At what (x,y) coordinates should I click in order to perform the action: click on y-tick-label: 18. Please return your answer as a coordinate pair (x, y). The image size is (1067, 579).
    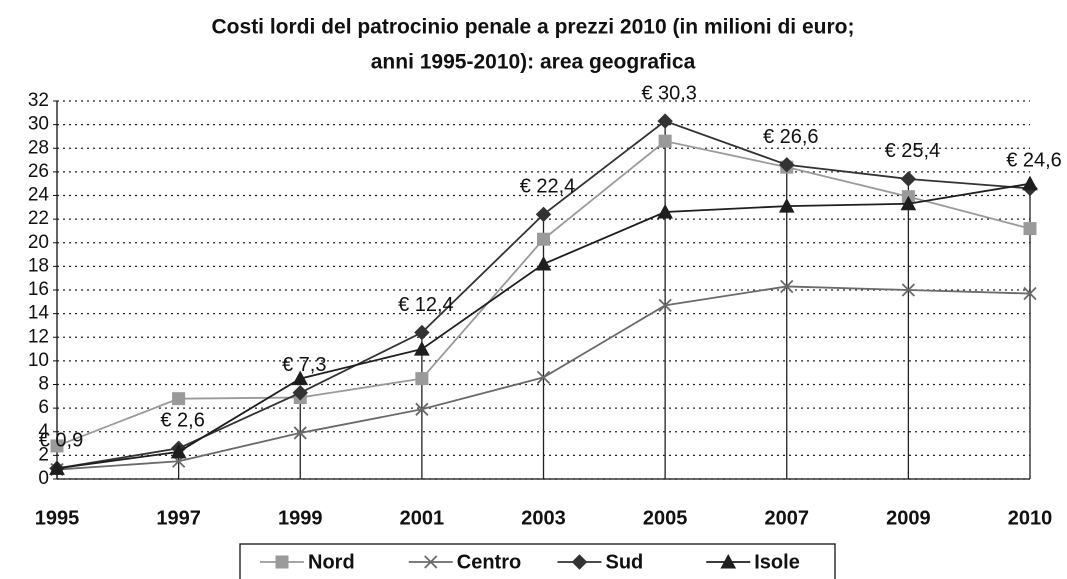
    Looking at the image, I should click on (38, 265).